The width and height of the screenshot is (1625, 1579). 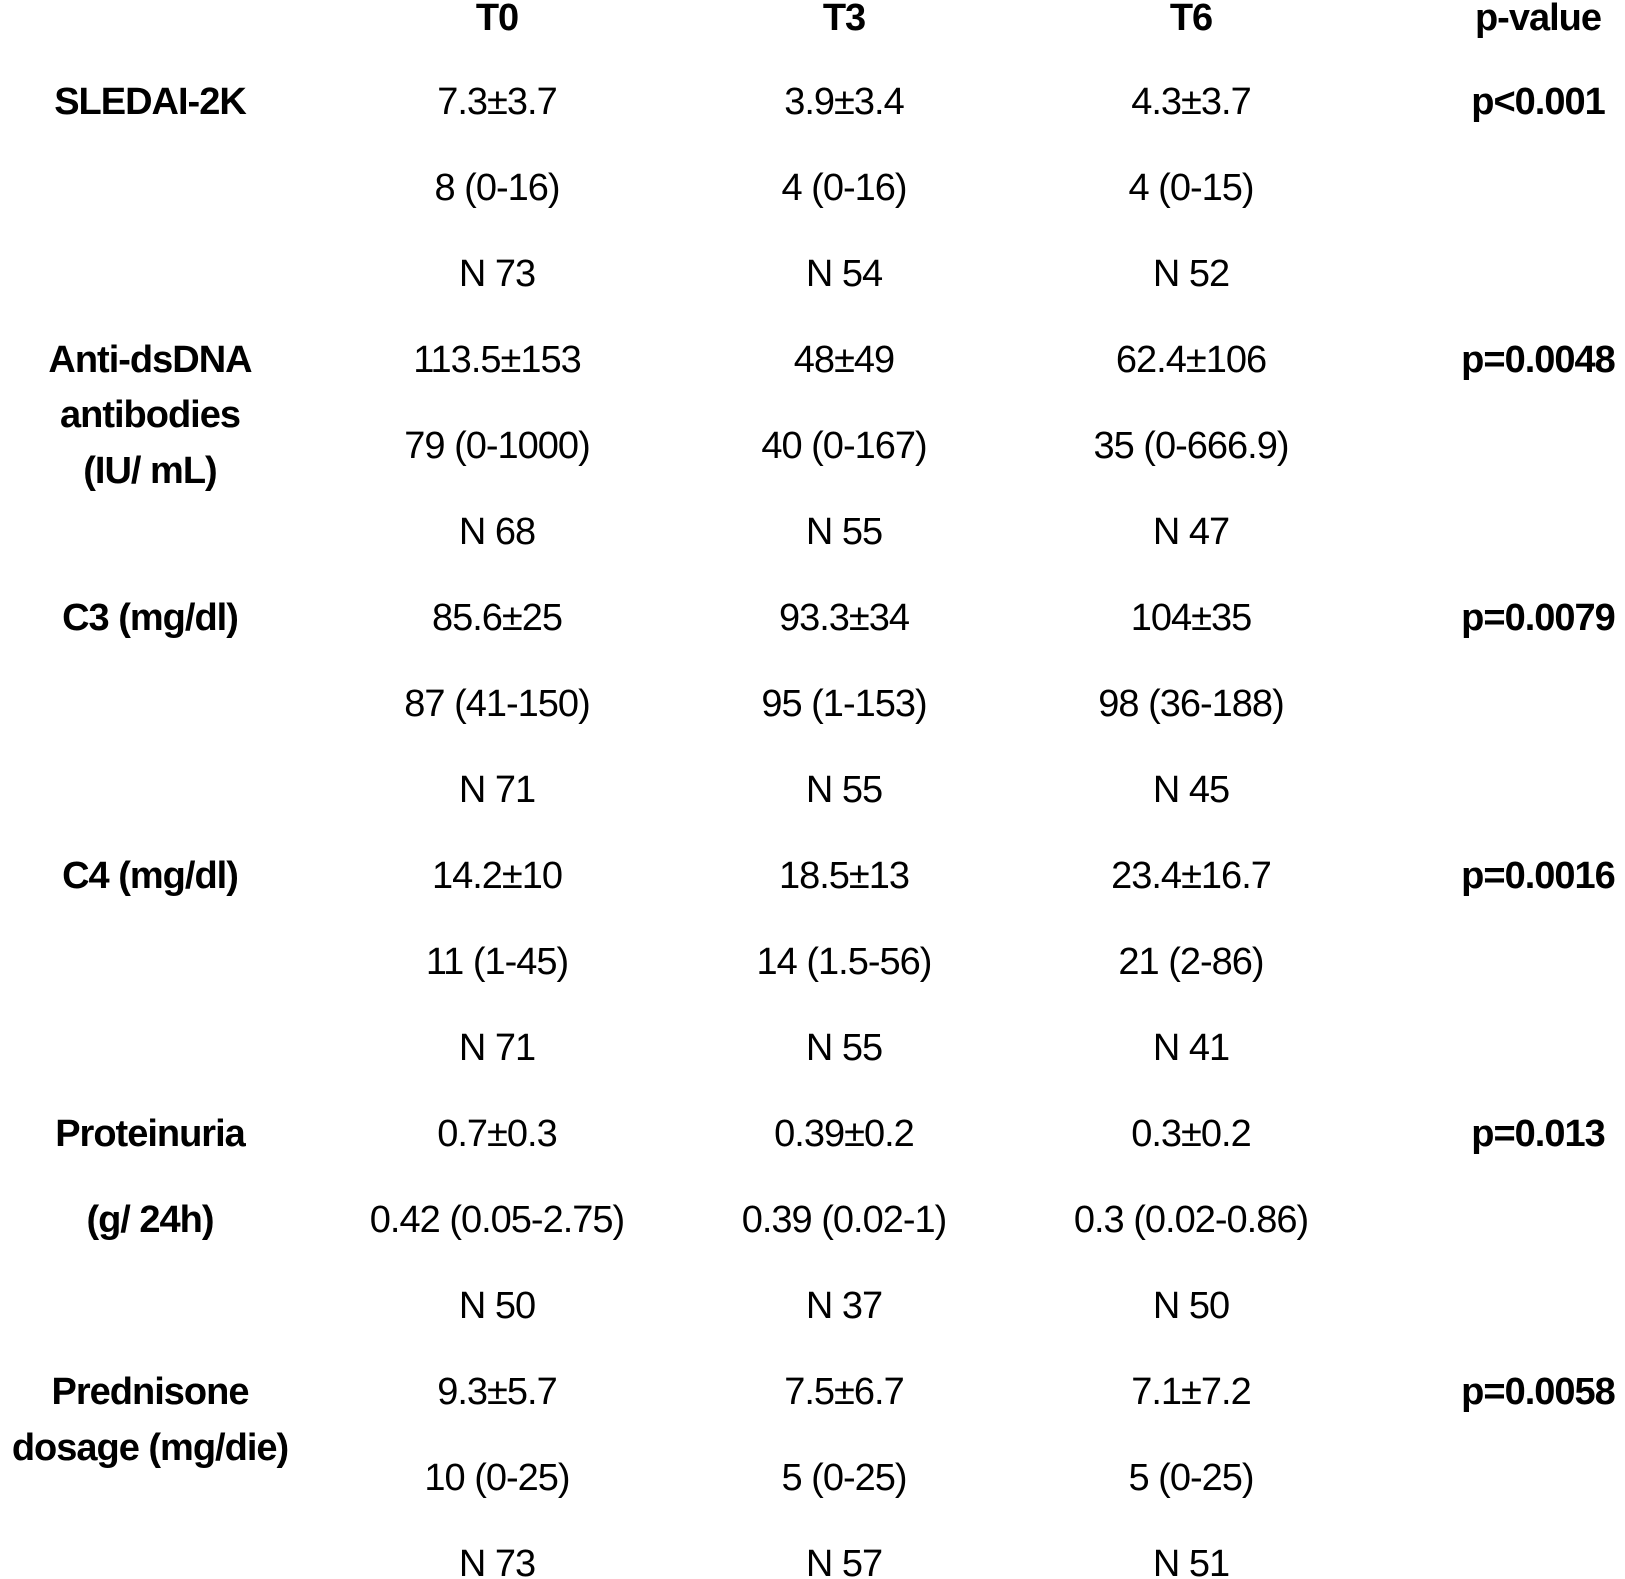 What do you see at coordinates (496, 1478) in the screenshot?
I see `cell-value: 10 (0-25)` at bounding box center [496, 1478].